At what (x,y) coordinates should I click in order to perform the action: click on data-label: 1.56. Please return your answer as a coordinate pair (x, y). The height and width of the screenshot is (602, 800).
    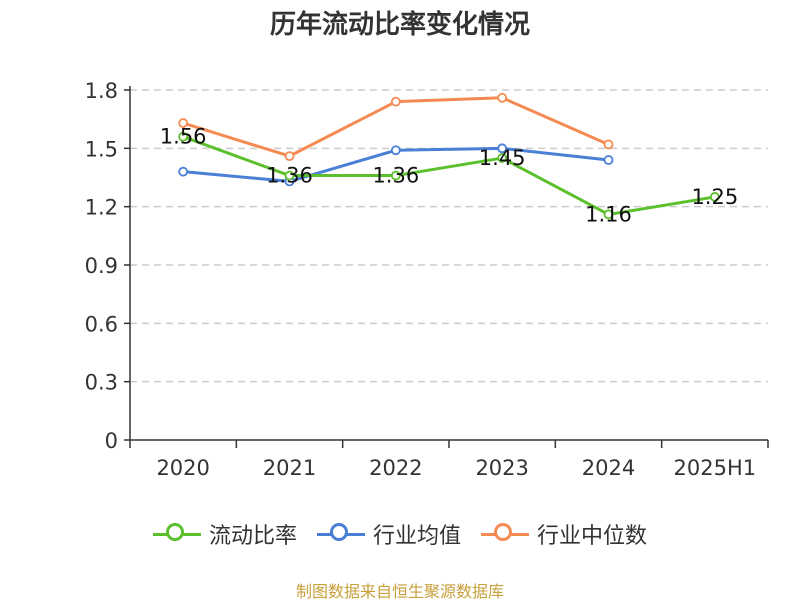
    Looking at the image, I should click on (183, 137).